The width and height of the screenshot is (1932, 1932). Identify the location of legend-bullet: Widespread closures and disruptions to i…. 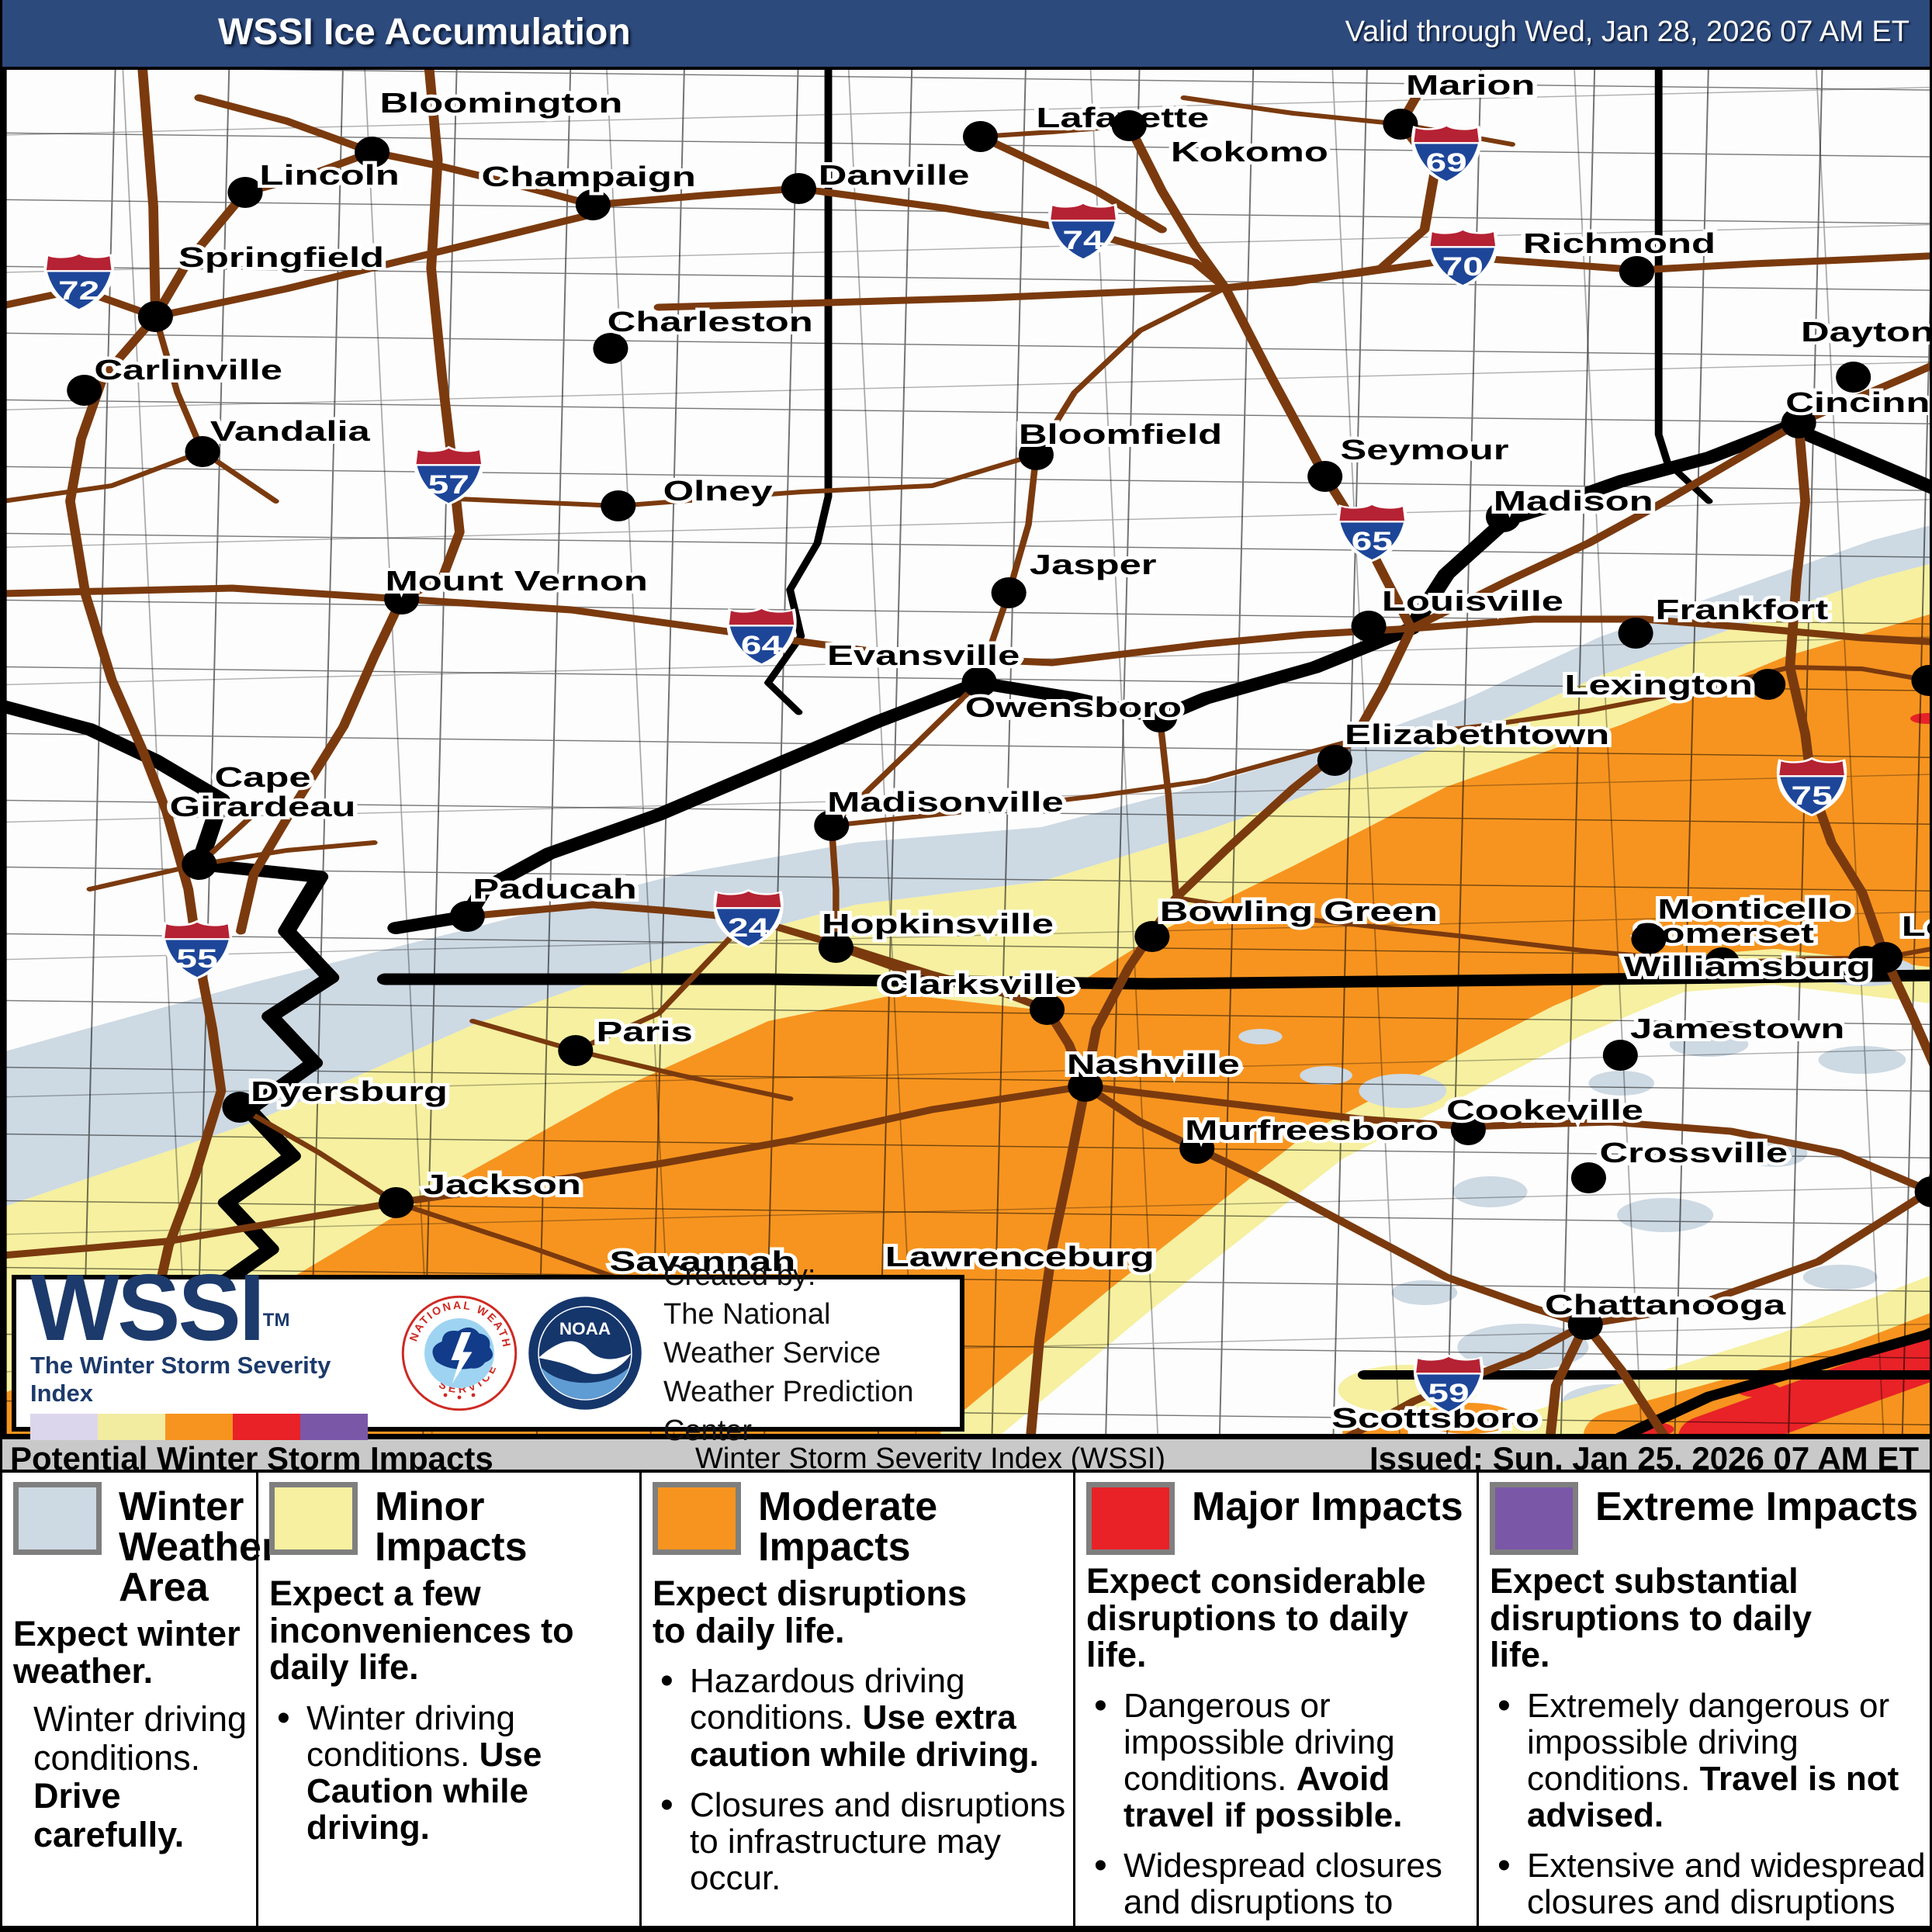
(1282, 1889).